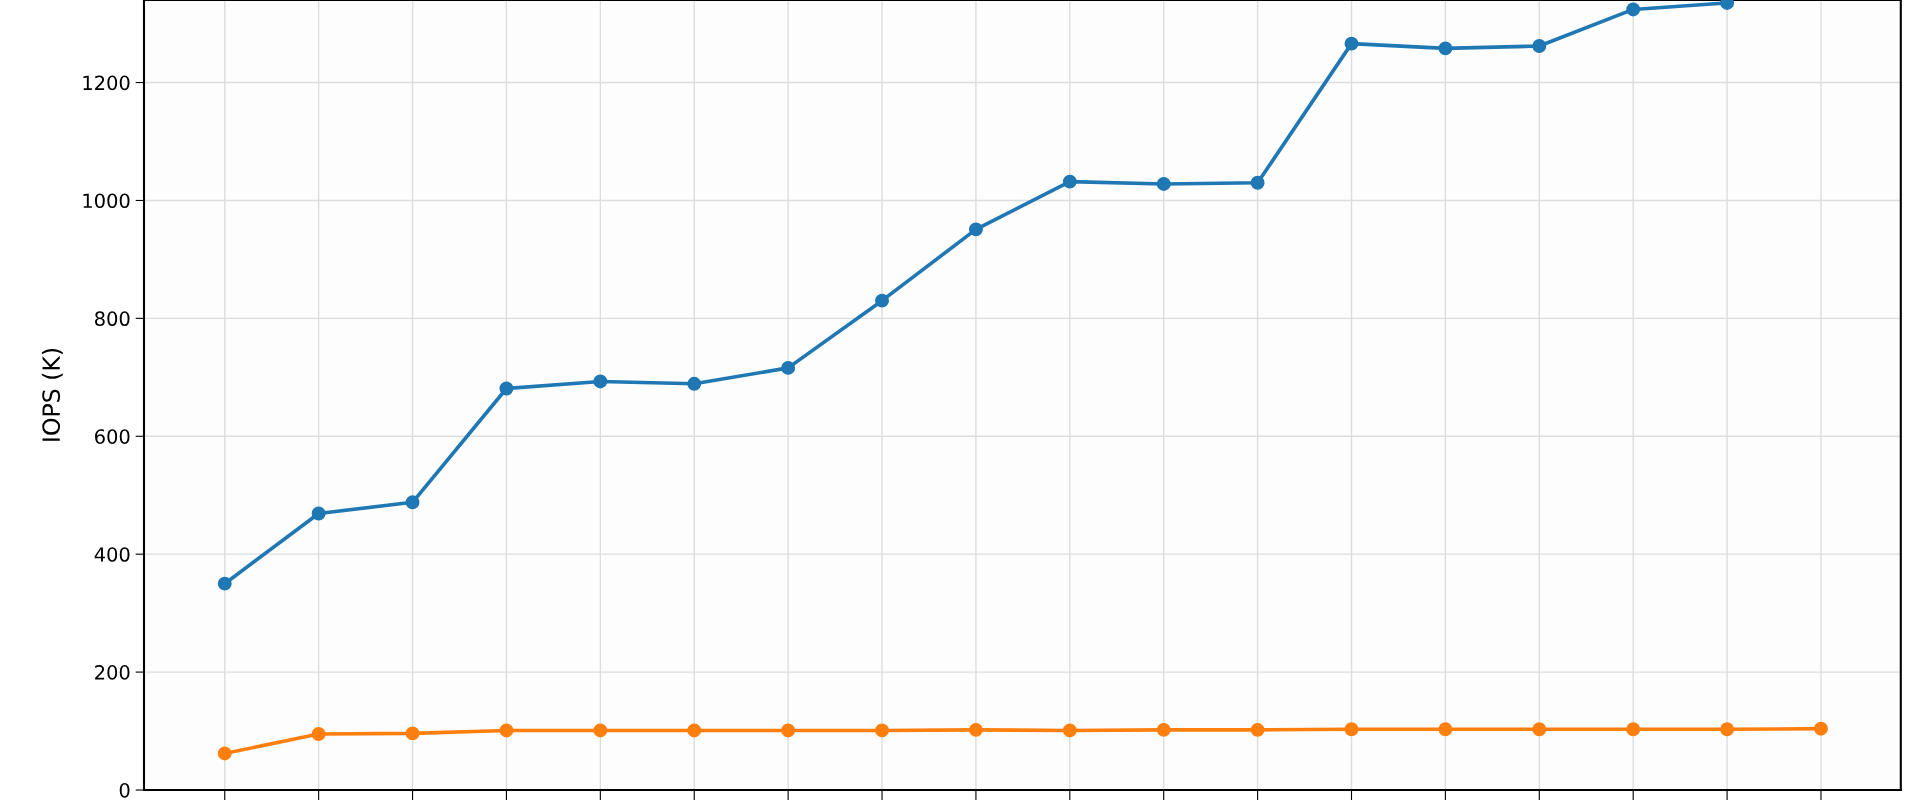  What do you see at coordinates (112, 554) in the screenshot?
I see `y-tick-label: 400` at bounding box center [112, 554].